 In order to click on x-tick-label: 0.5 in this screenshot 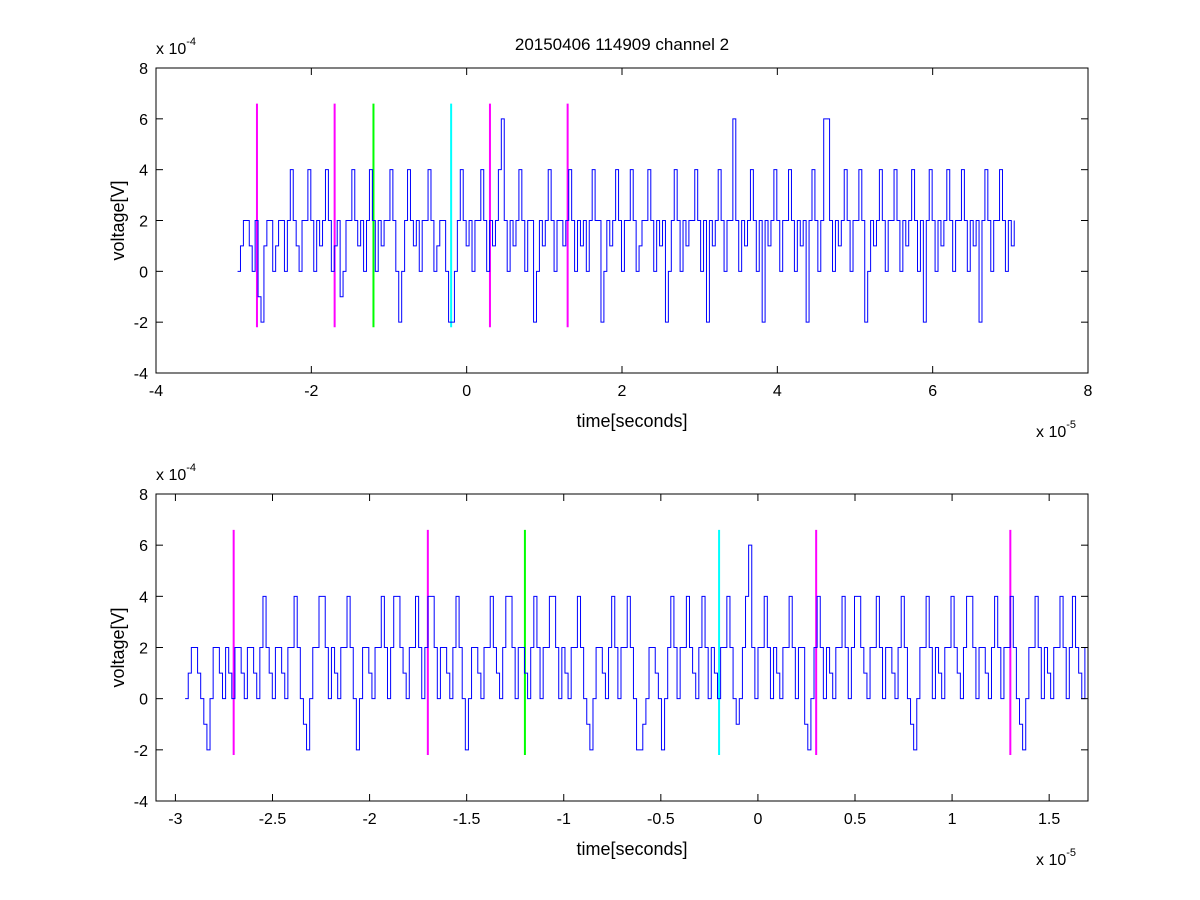, I will do `click(855, 819)`.